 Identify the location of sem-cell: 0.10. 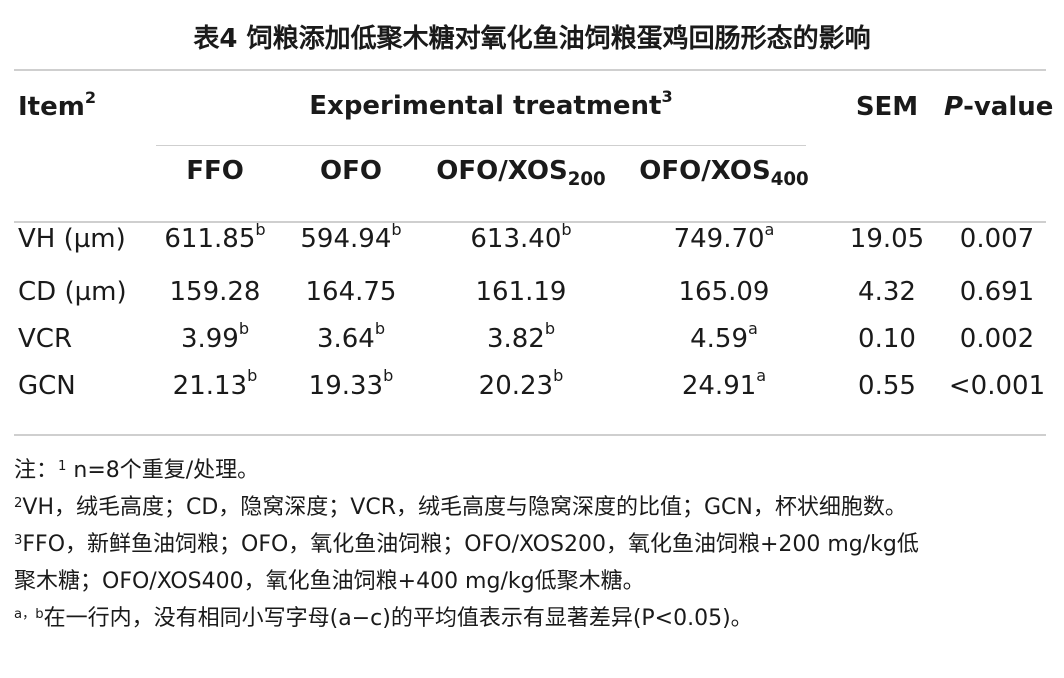
(887, 338).